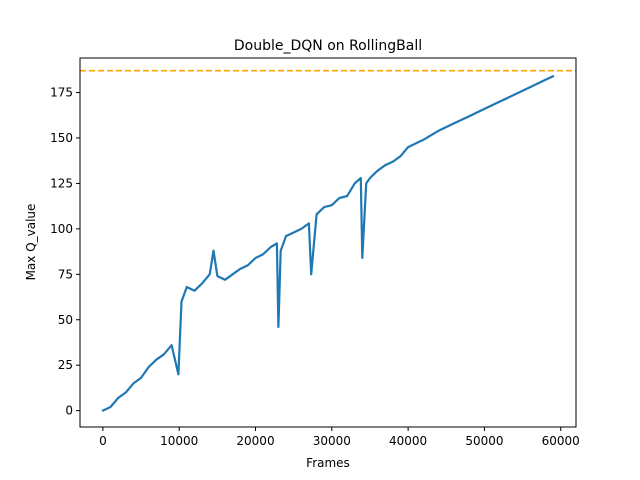 This screenshot has height=480, width=640. What do you see at coordinates (408, 441) in the screenshot?
I see `x-tick-label: 40000` at bounding box center [408, 441].